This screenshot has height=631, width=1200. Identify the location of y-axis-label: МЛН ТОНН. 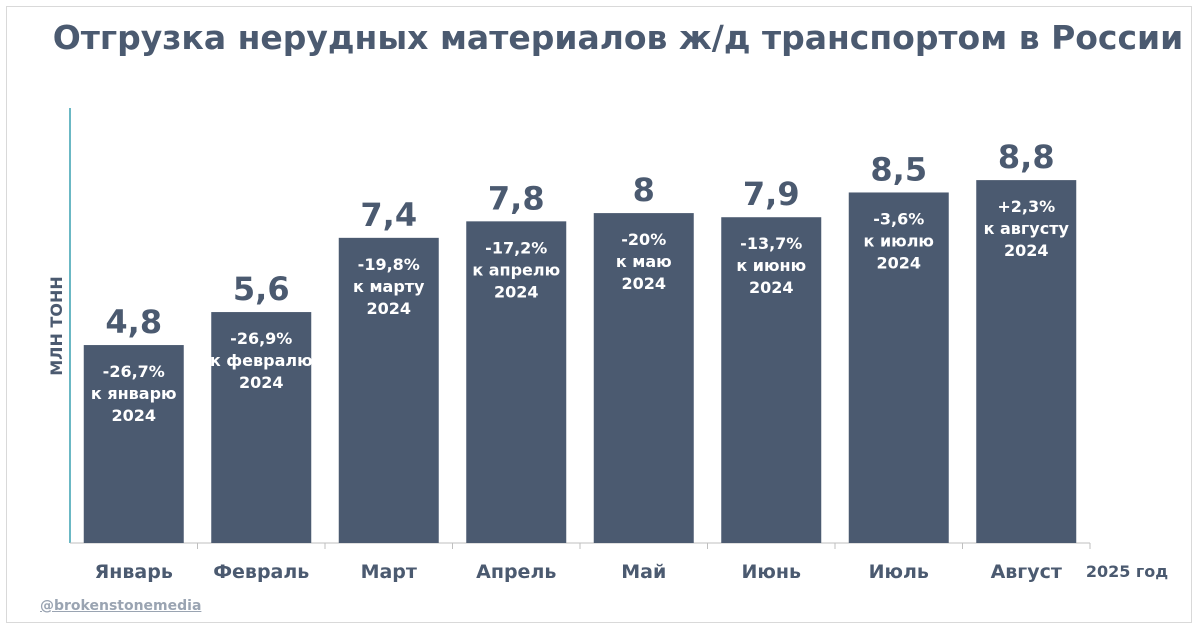
(56, 325).